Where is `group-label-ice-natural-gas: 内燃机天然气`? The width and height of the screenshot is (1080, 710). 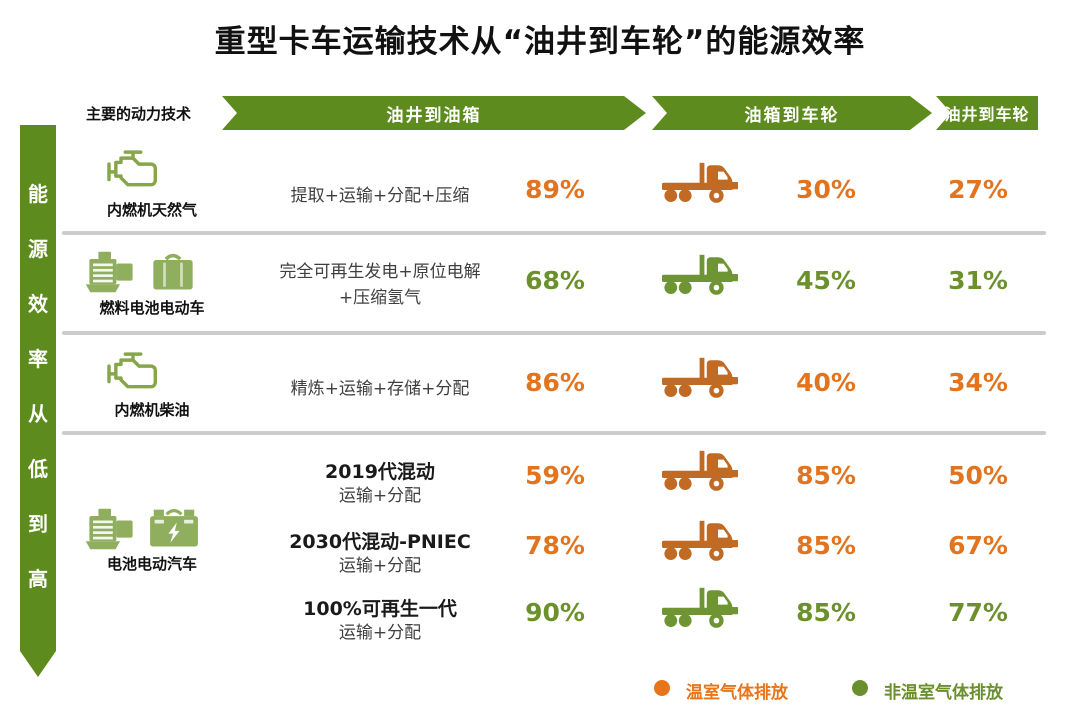
group-label-ice-natural-gas: 内燃机天然气 is located at coordinates (151, 210).